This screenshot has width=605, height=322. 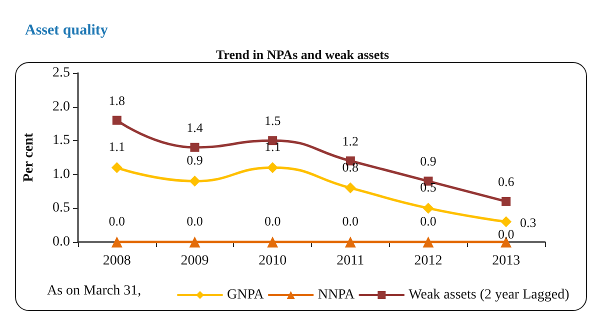 I want to click on data-label: 0.8, so click(x=350, y=166).